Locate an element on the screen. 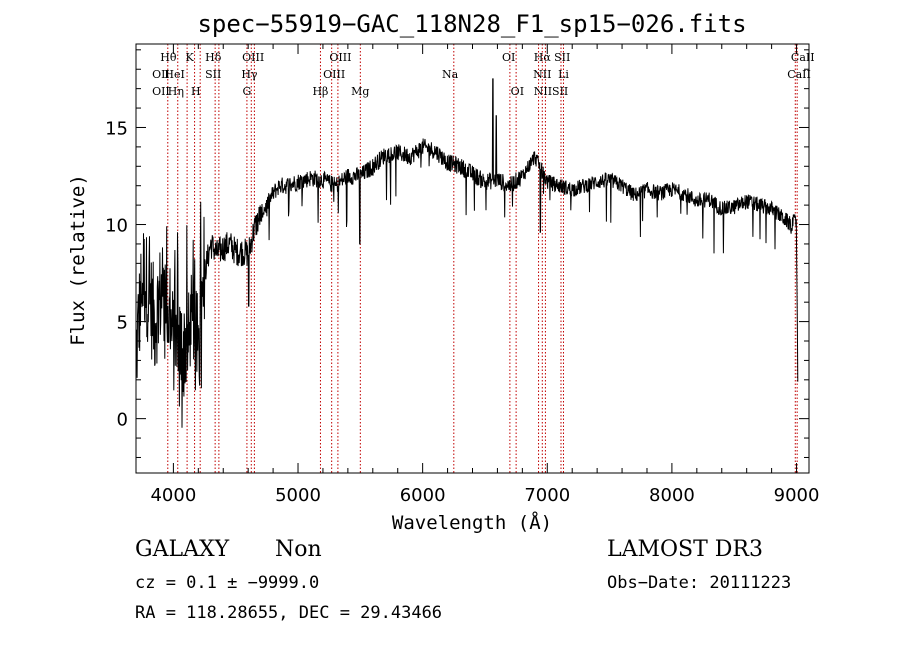  line-label: Hα is located at coordinates (543, 57).